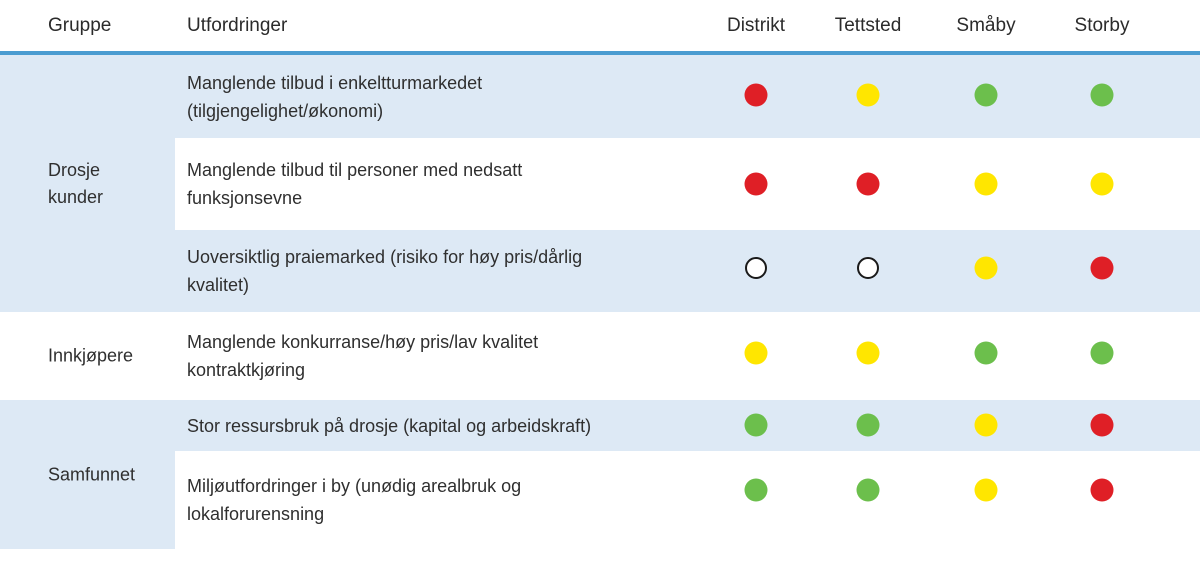 This screenshot has width=1200, height=564. I want to click on challenge-text-line: Manglende tilbud i enkeltturmarkedet, so click(335, 82).